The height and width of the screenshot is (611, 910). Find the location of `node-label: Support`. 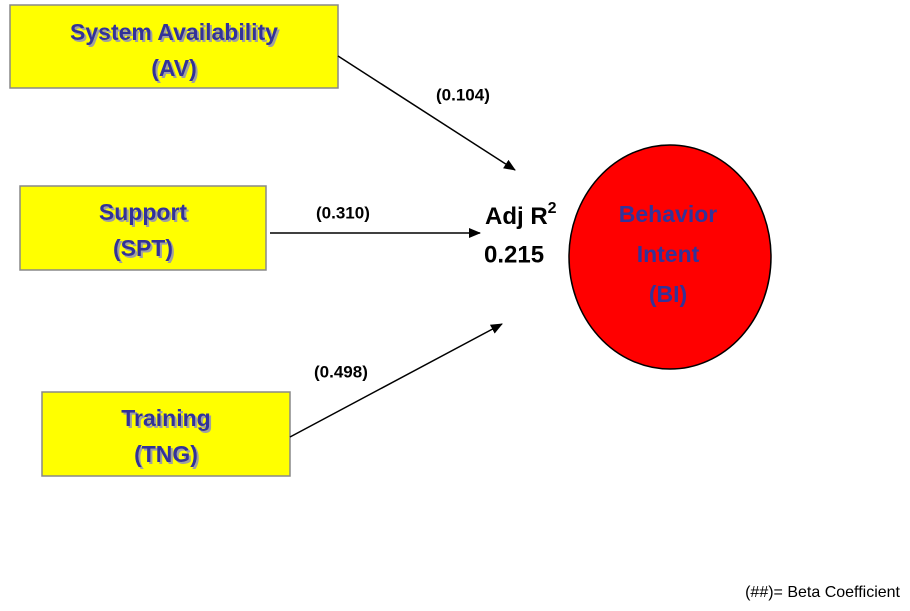

node-label: Support is located at coordinates (143, 212).